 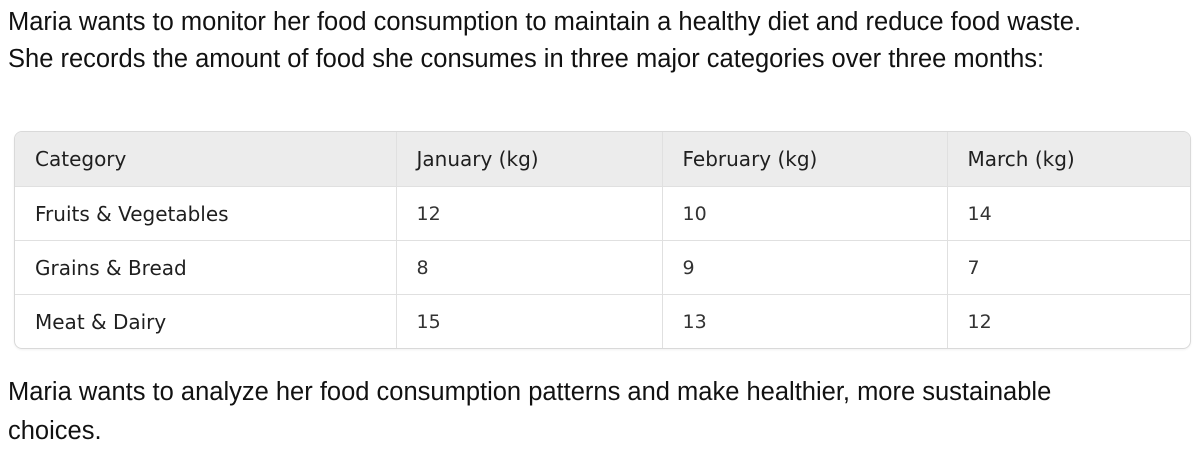 What do you see at coordinates (979, 321) in the screenshot?
I see `march-value: 12` at bounding box center [979, 321].